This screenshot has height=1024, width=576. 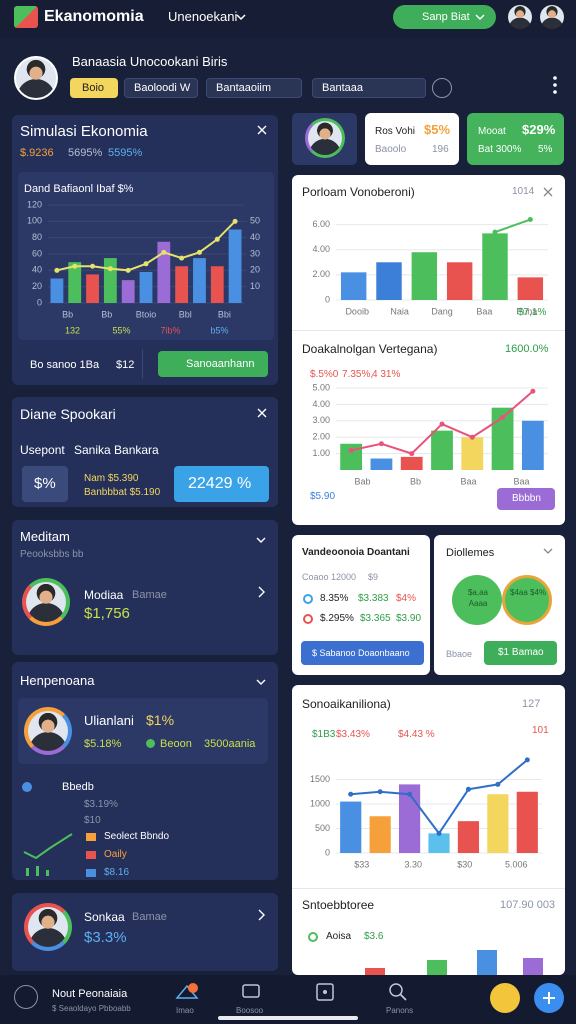 What do you see at coordinates (459, 654) in the screenshot?
I see `goal-note: Bbaoe` at bounding box center [459, 654].